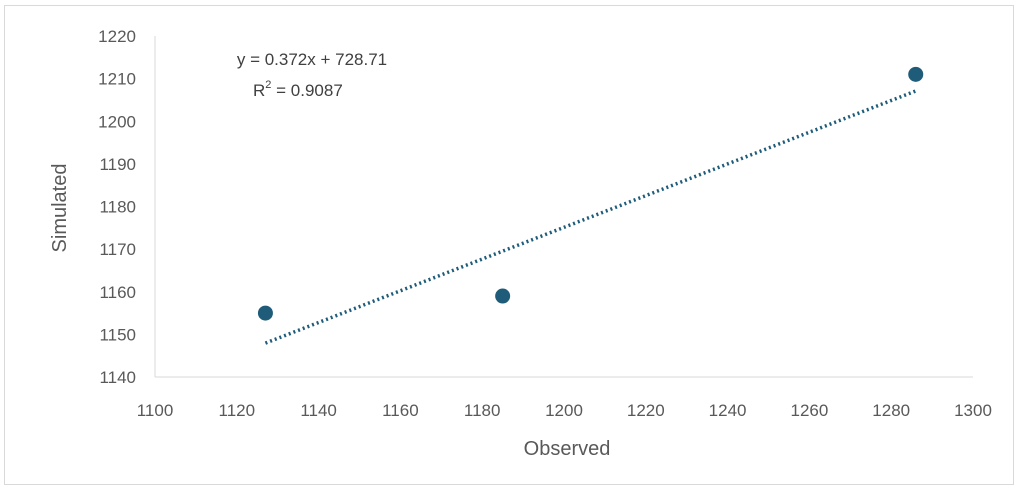  I want to click on trendline-equation: y = 0.372x + 728.71, so click(312, 59).